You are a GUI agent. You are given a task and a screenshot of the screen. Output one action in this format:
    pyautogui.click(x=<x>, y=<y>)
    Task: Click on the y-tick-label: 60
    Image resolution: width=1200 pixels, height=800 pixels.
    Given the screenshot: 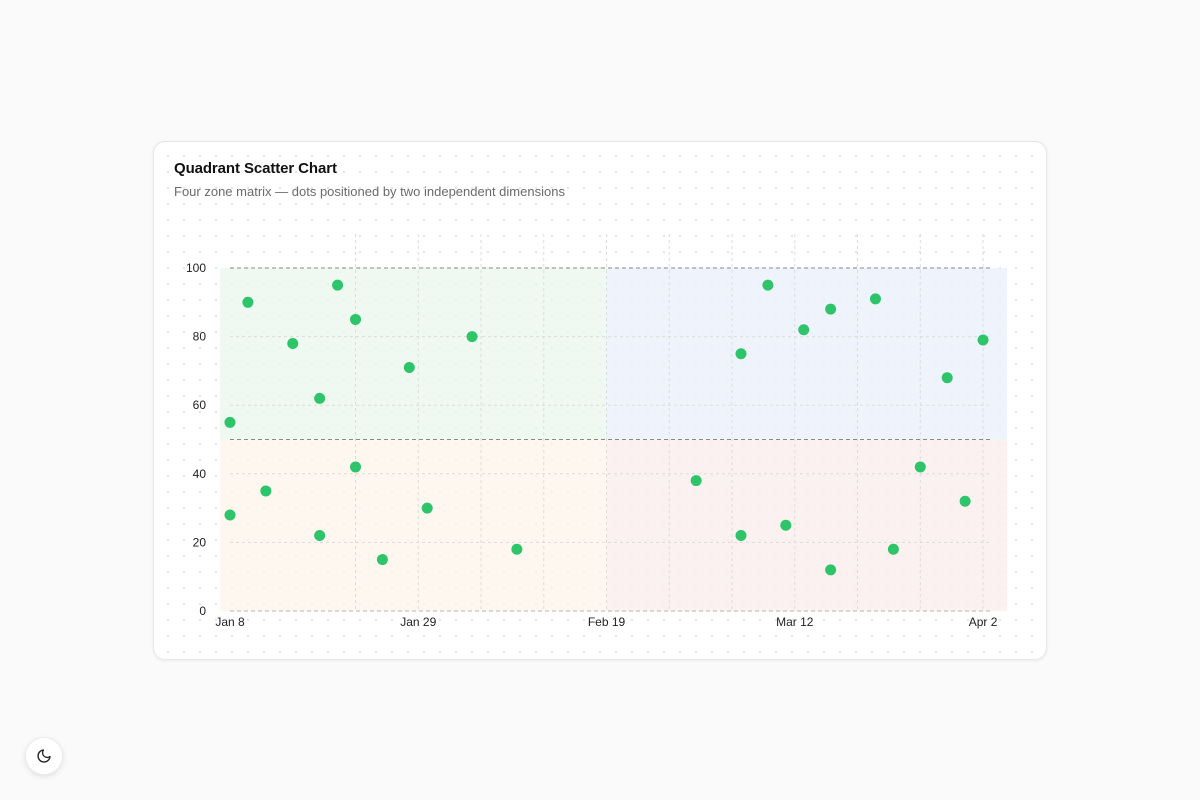 What is the action you would take?
    pyautogui.click(x=200, y=405)
    